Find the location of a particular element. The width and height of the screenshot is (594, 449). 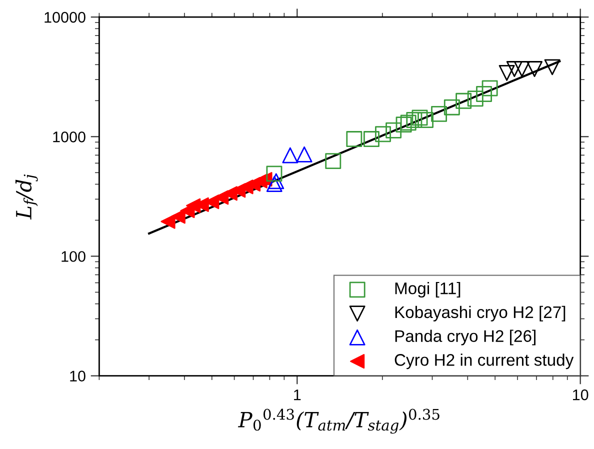

y-tick-label: 10000 is located at coordinates (65, 17).